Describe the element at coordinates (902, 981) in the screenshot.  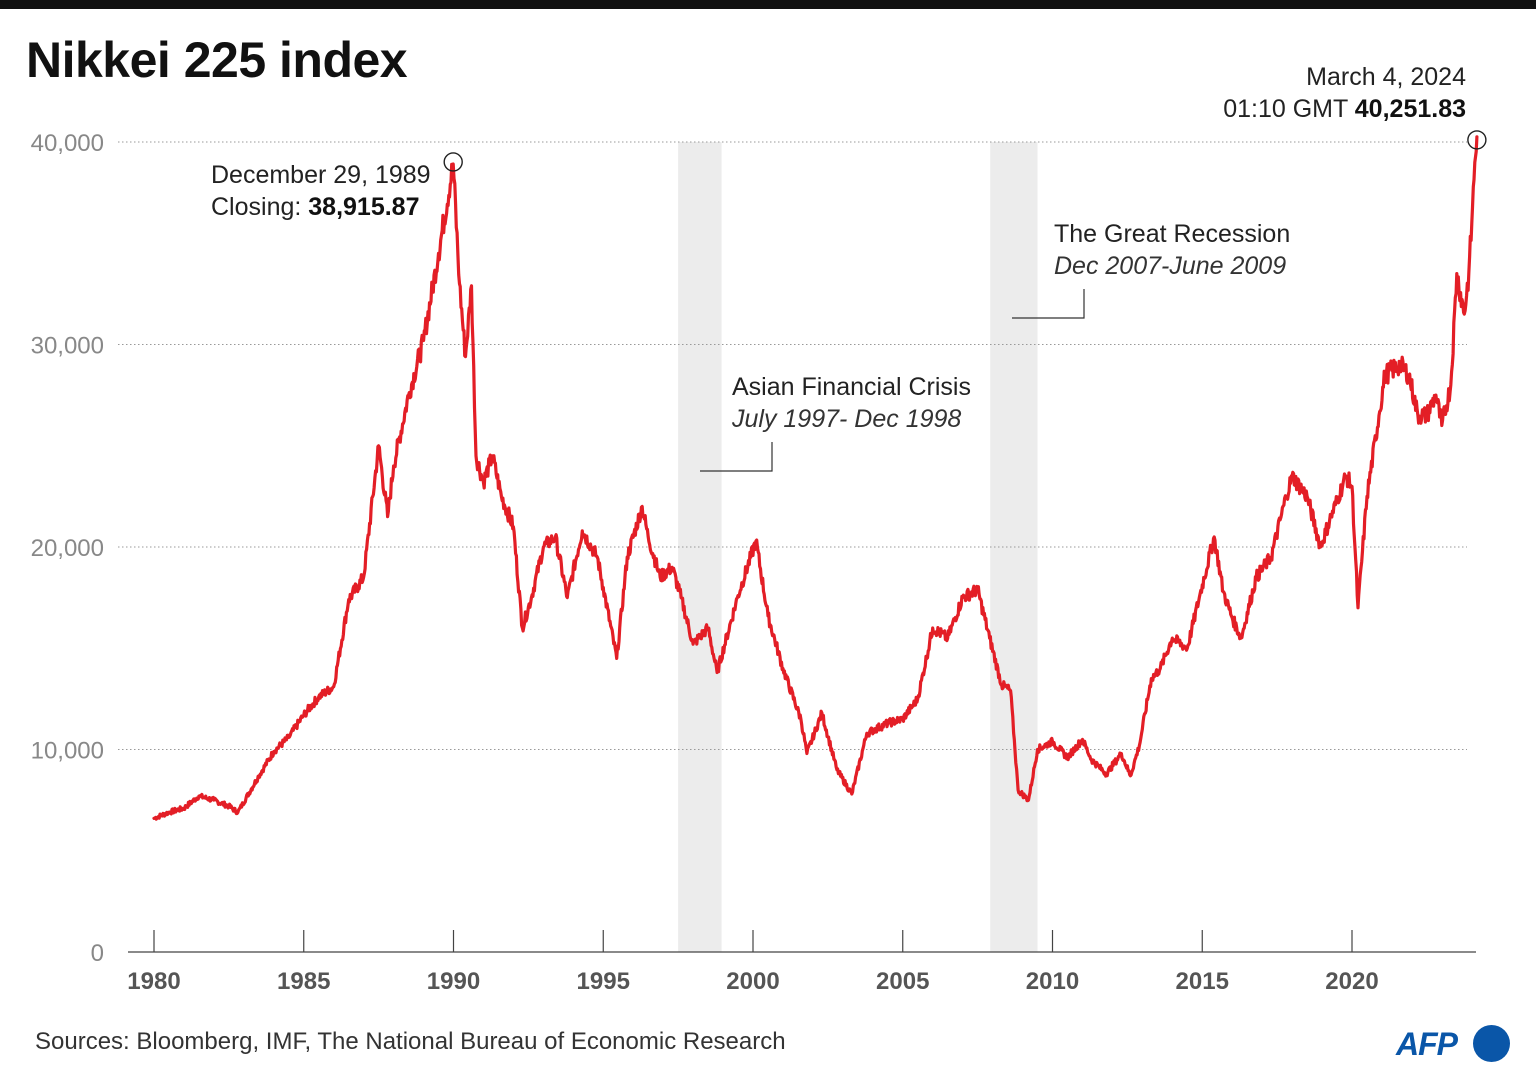
I see `x-tick-label: 2005` at that location.